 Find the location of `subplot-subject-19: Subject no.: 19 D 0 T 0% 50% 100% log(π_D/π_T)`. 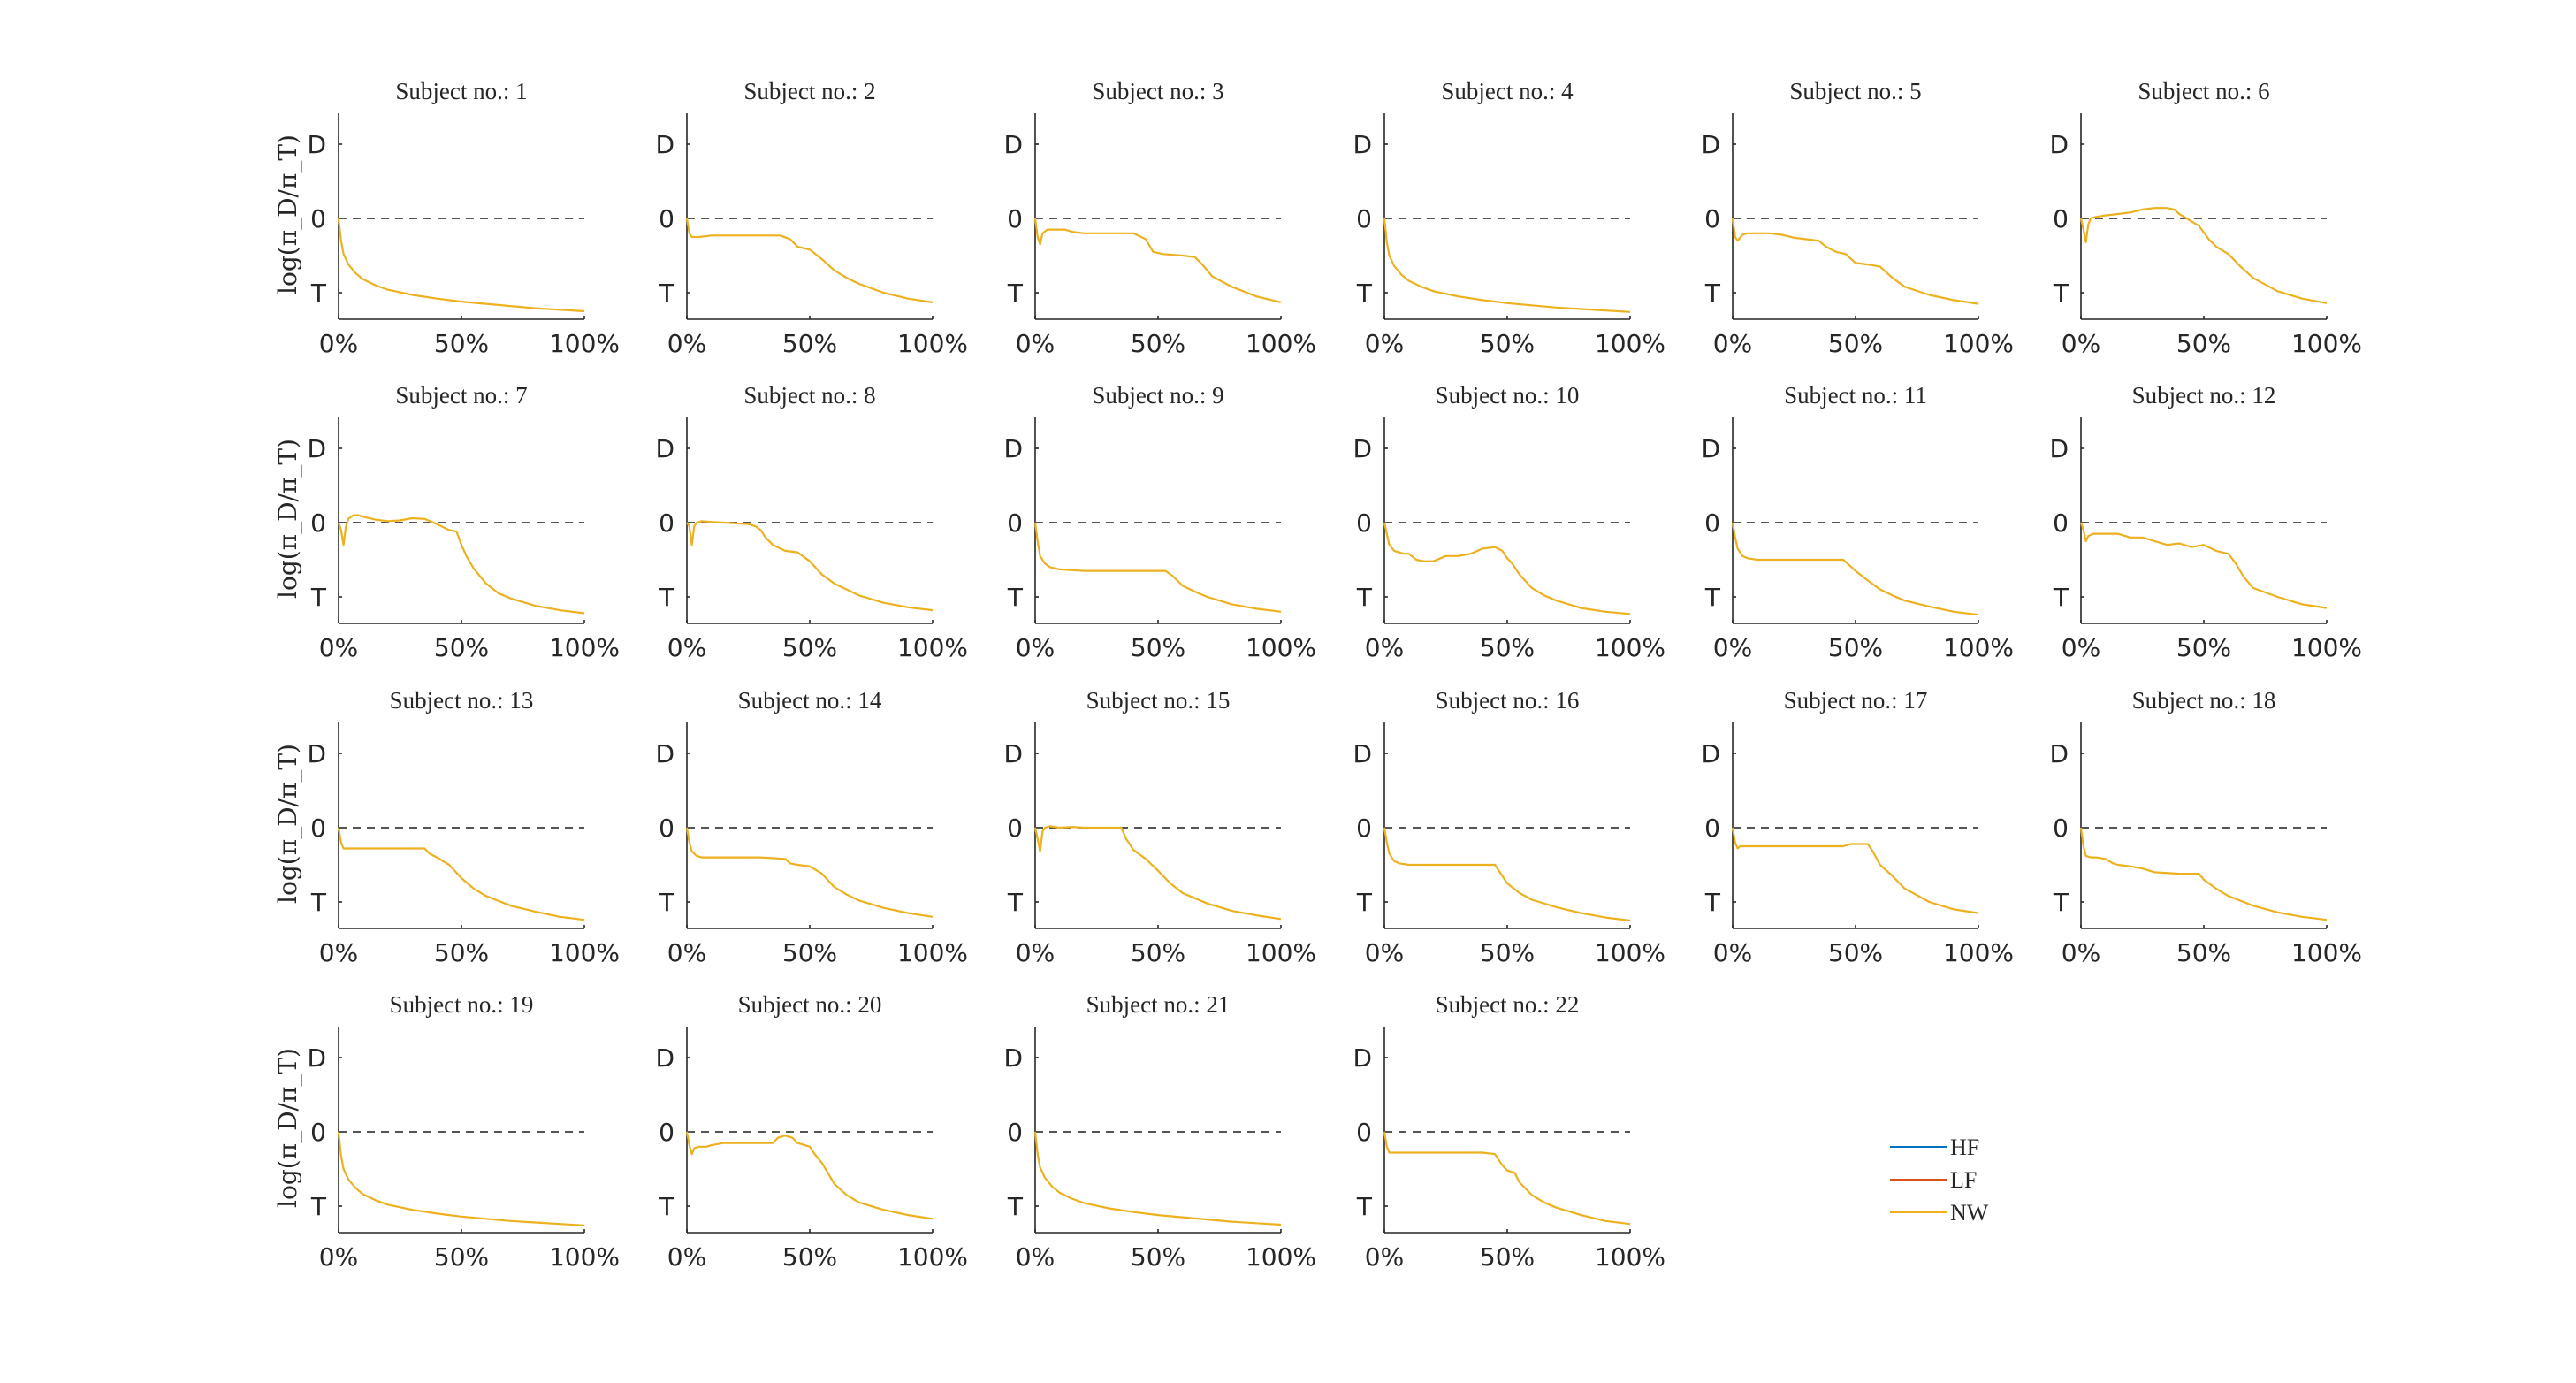

subplot-subject-19: Subject no.: 19 D 0 T 0% 50% 100% log(π_D/π_T) is located at coordinates (446, 1131).